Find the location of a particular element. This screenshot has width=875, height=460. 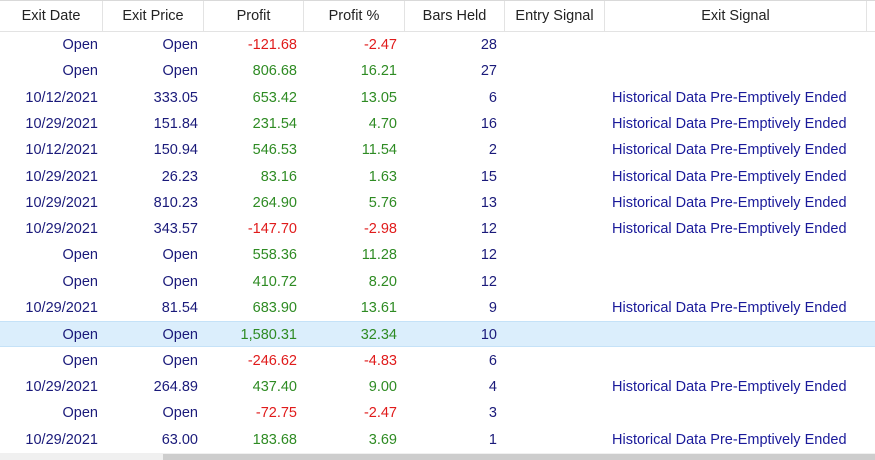

cell-profit-pct: -4.83 is located at coordinates (380, 360).